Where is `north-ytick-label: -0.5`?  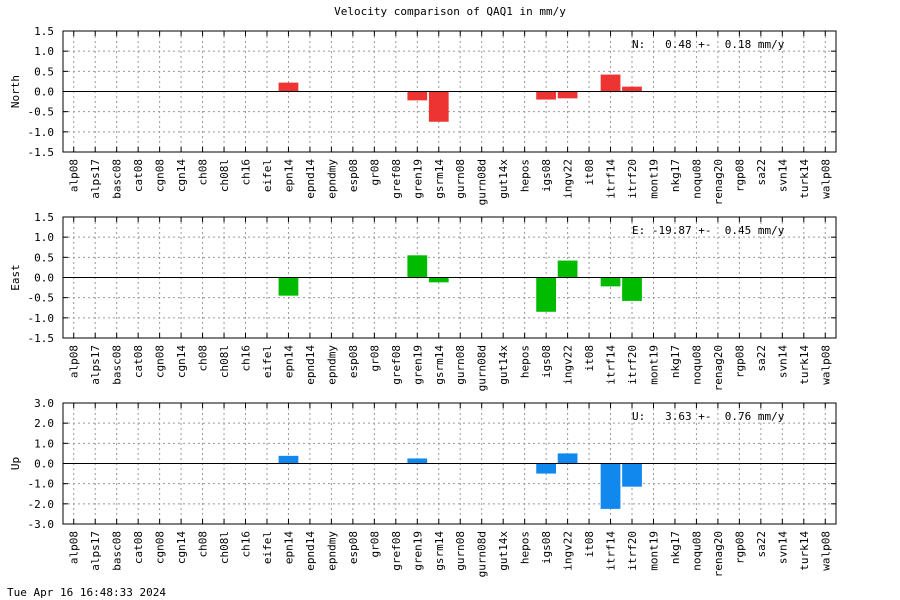 north-ytick-label: -0.5 is located at coordinates (41, 112).